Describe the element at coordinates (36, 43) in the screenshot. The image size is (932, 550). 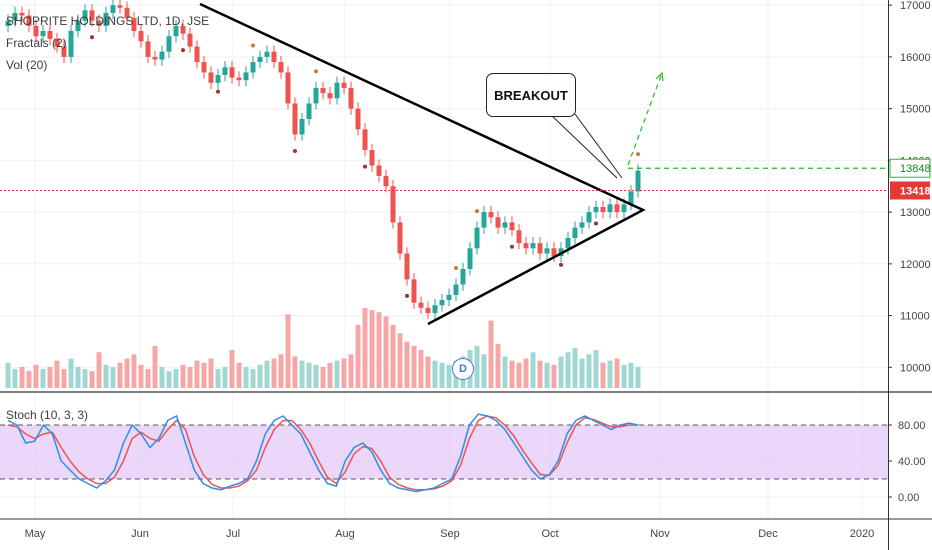
I see `fractals-legend: Fractals (2)` at that location.